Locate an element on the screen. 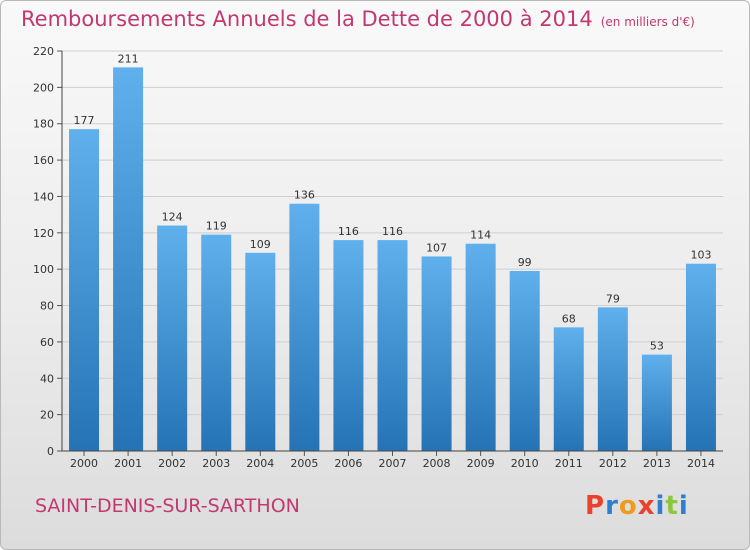  bar-value-label: 68 is located at coordinates (569, 318).